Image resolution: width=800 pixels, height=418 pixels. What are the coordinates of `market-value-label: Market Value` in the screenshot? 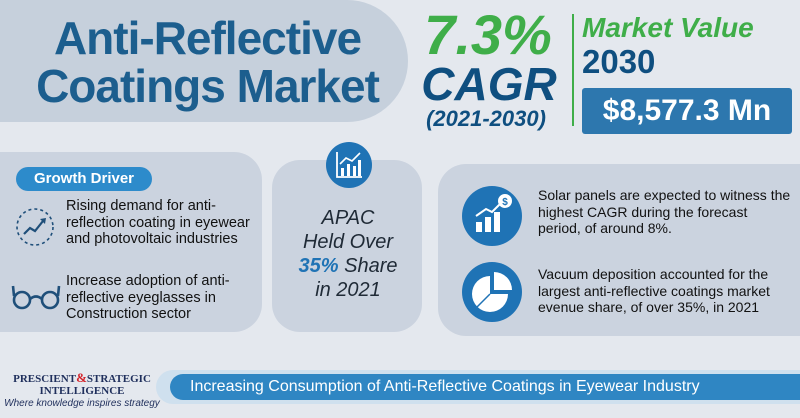 It's located at (668, 27).